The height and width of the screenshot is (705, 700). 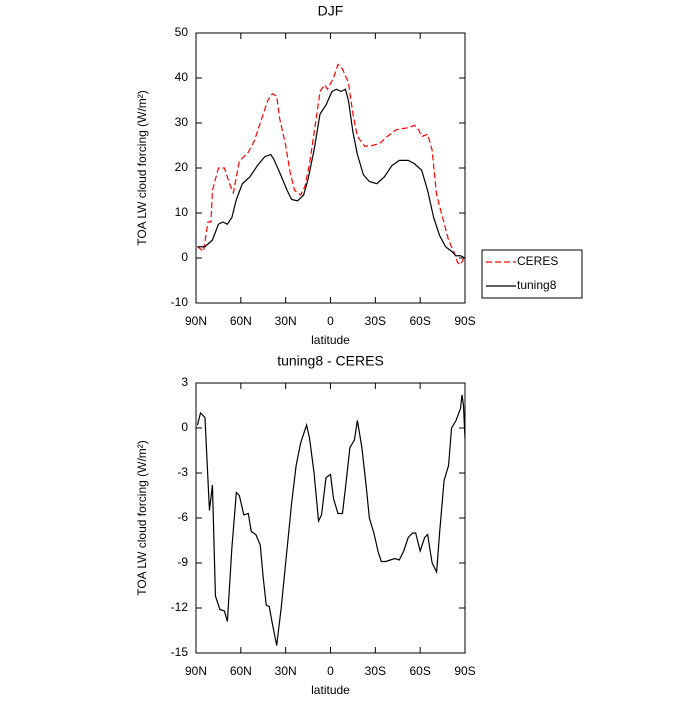 What do you see at coordinates (182, 517) in the screenshot?
I see `y-tick-label: -6` at bounding box center [182, 517].